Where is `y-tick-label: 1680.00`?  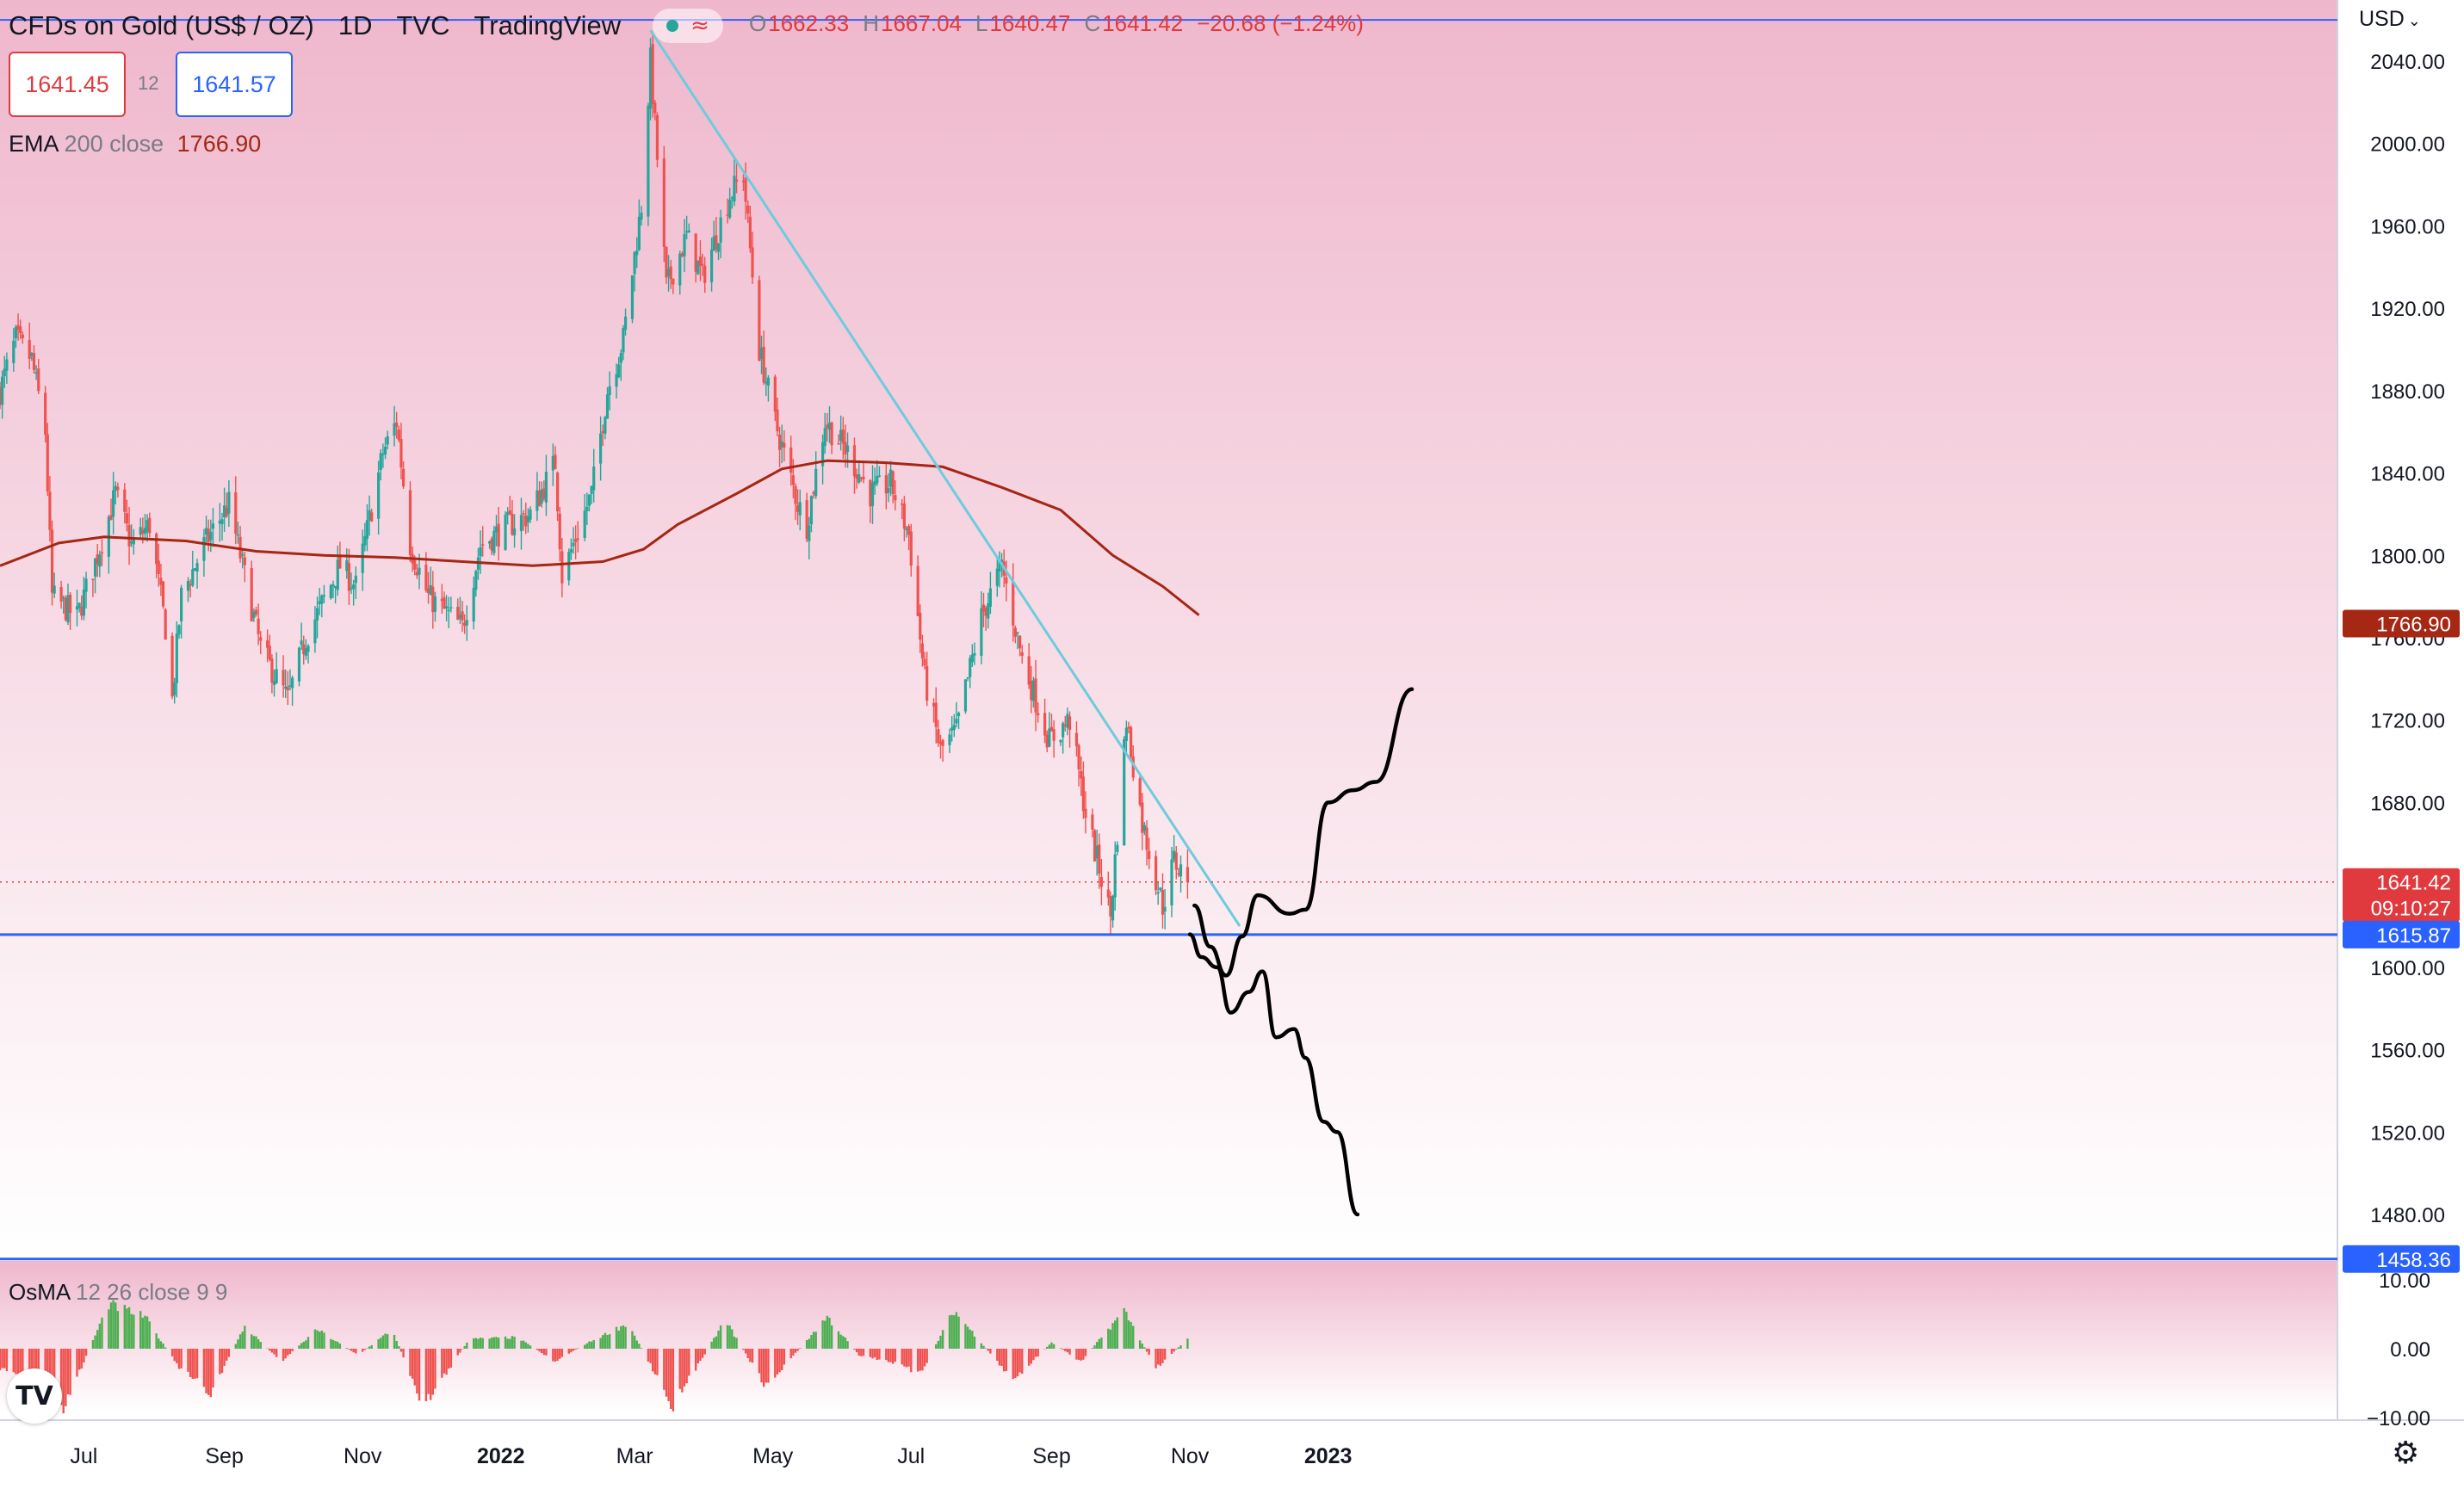 y-tick-label: 1680.00 is located at coordinates (2407, 803).